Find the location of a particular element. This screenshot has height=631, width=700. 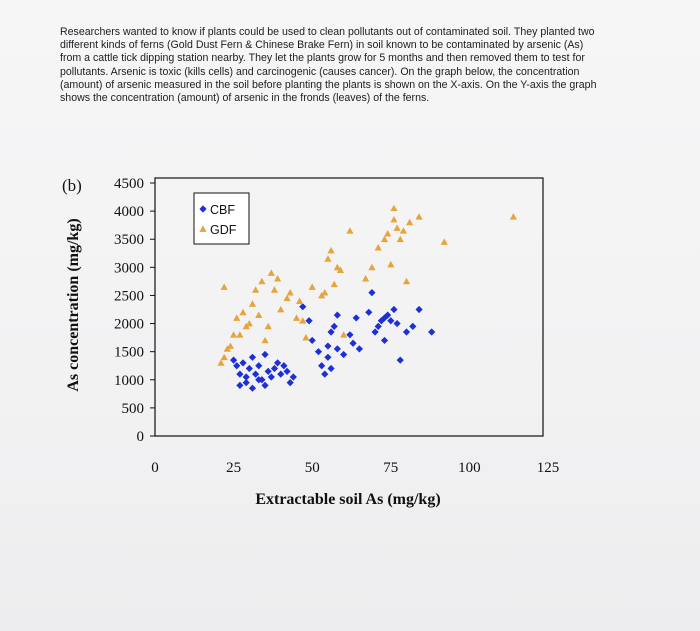

y-tick-label: 2500 is located at coordinates (129, 296).